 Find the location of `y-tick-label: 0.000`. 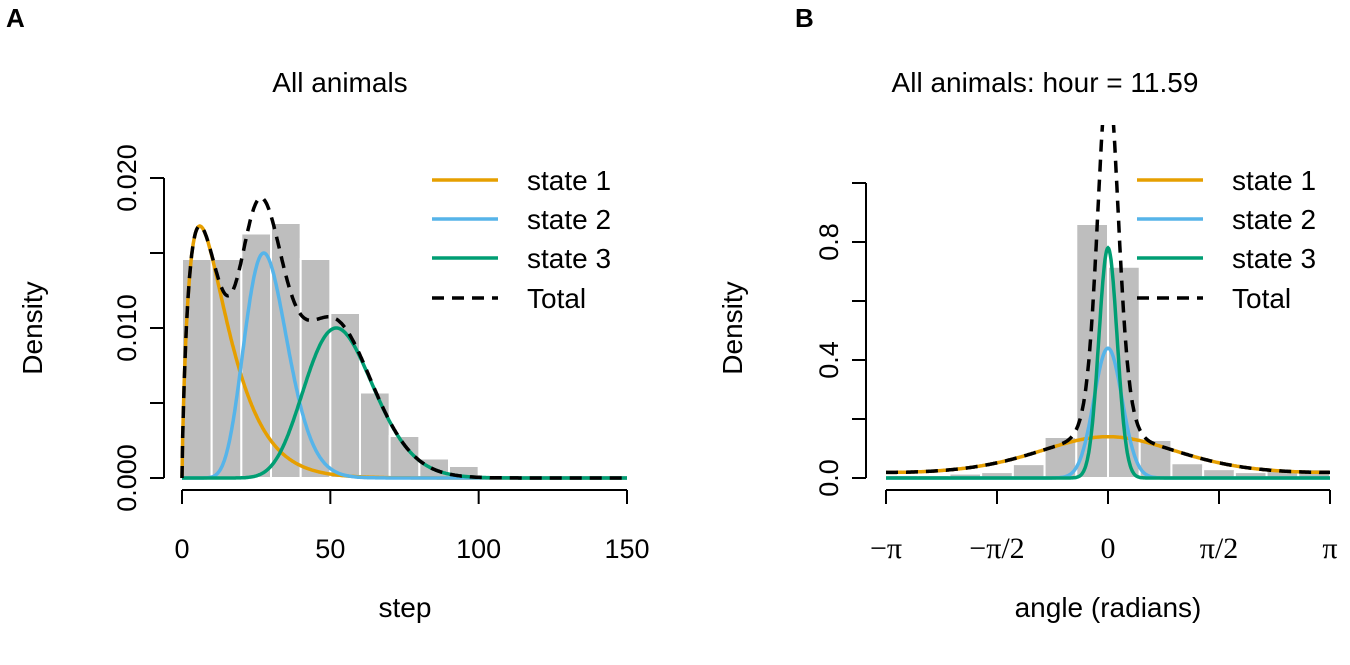

y-tick-label: 0.000 is located at coordinates (127, 478).